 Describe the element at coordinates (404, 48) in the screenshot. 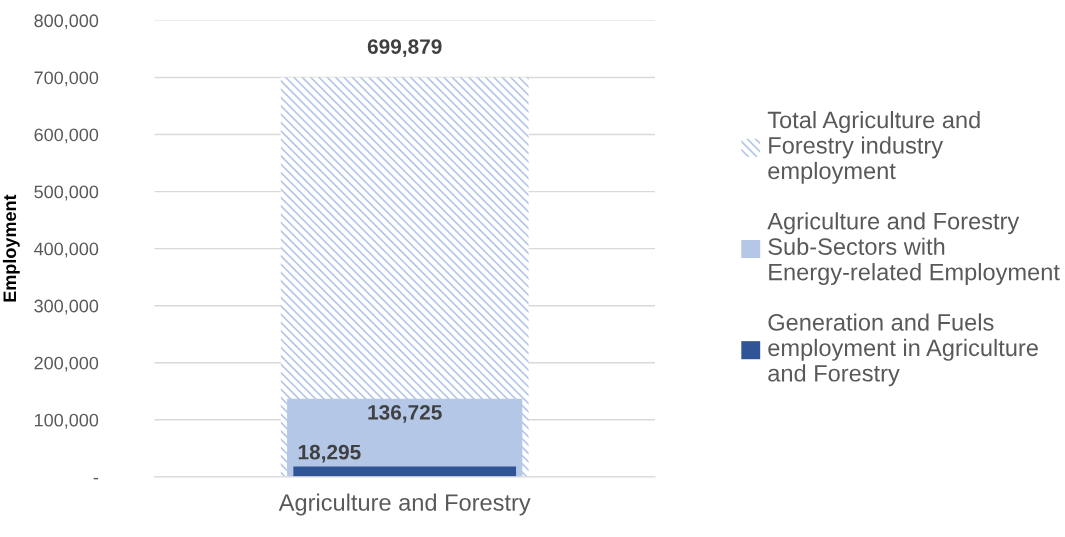

I see `data-label: 699,879` at that location.